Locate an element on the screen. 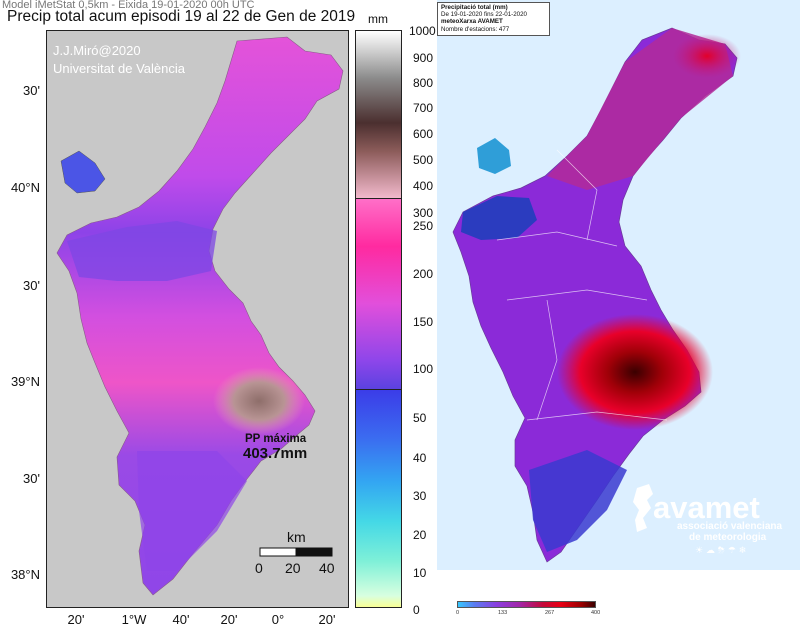 The width and height of the screenshot is (800, 633). ramp-label: 400 is located at coordinates (596, 613).